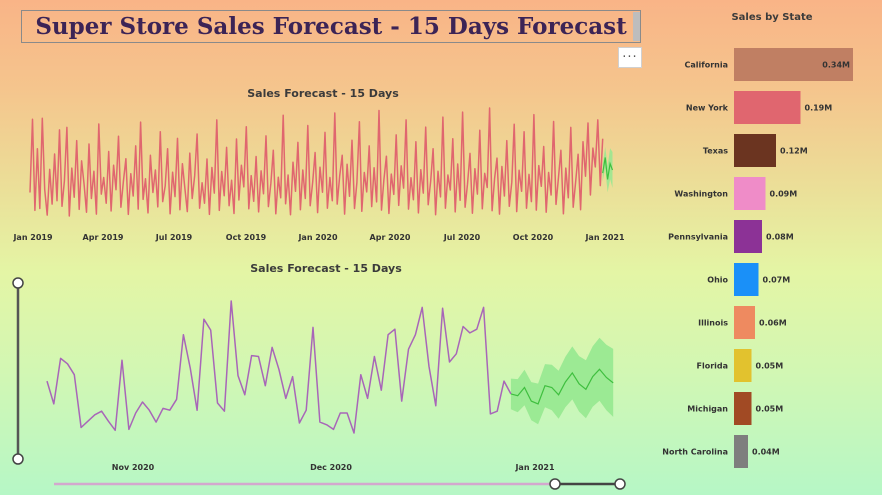 Image resolution: width=882 pixels, height=495 pixels. I want to click on bottom-forecast-band, so click(562, 381).